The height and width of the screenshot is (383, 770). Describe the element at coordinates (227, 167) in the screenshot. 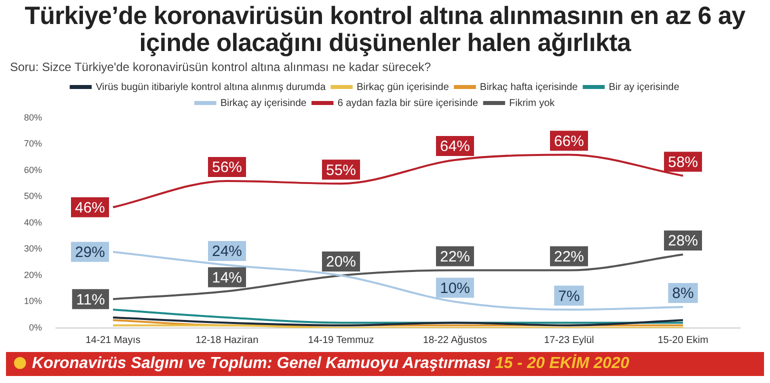

I see `data-label: 56%` at that location.